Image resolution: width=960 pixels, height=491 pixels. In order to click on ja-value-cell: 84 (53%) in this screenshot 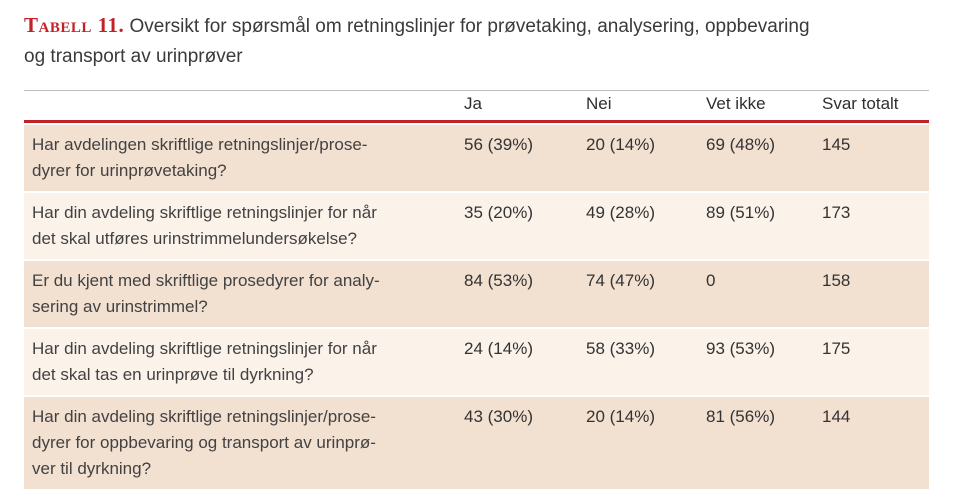, I will do `click(517, 294)`.